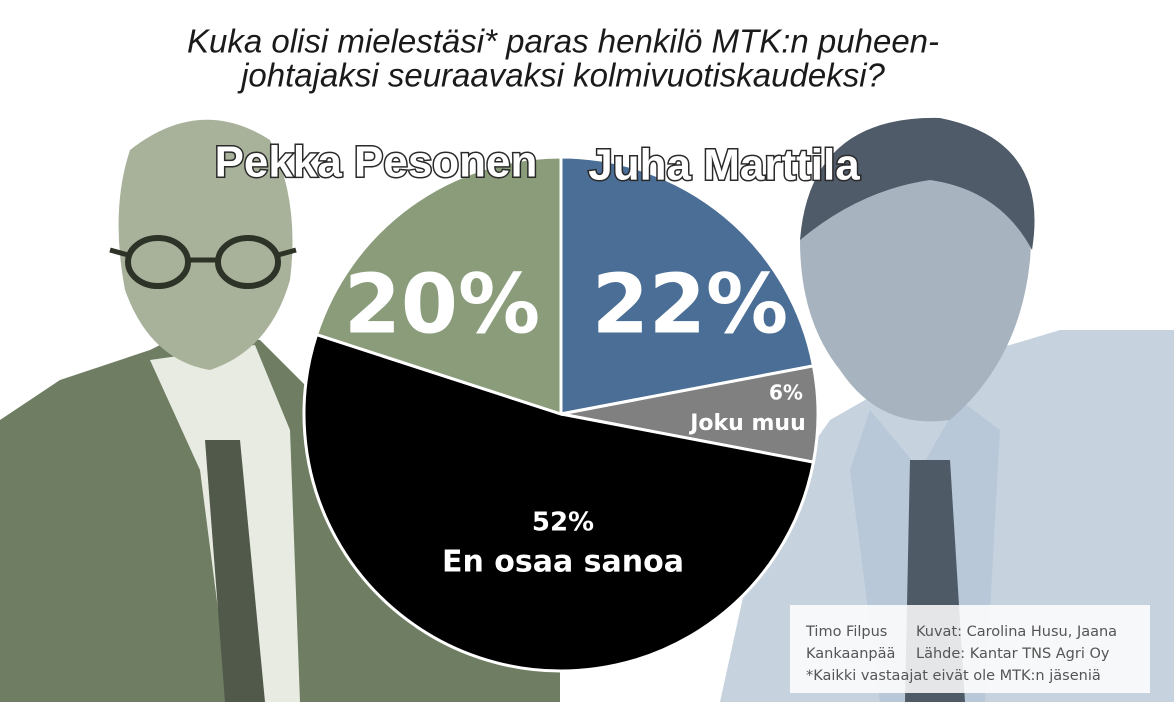  I want to click on category-label: Pekka Pesonen, so click(376, 162).